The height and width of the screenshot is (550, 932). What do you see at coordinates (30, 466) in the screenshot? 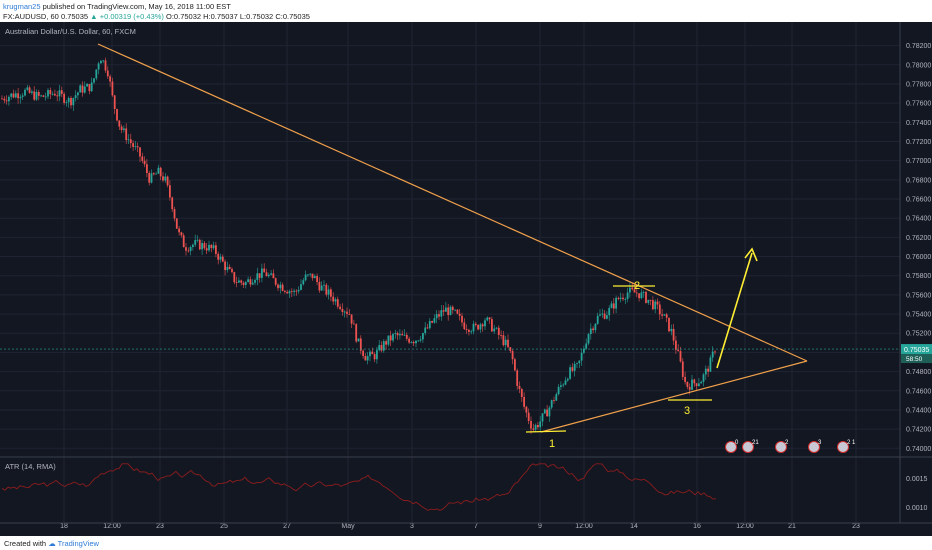
I see `atr-title: ATR (14, RMA)` at bounding box center [30, 466].